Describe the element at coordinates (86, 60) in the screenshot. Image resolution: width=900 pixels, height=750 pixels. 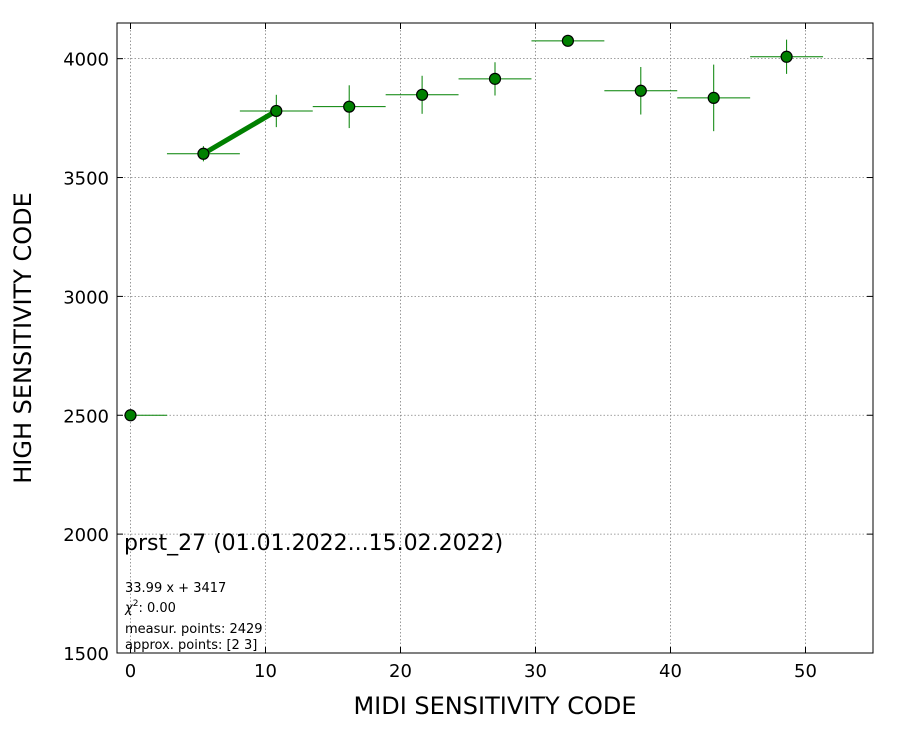
I see `y-tick-label: 4000` at that location.